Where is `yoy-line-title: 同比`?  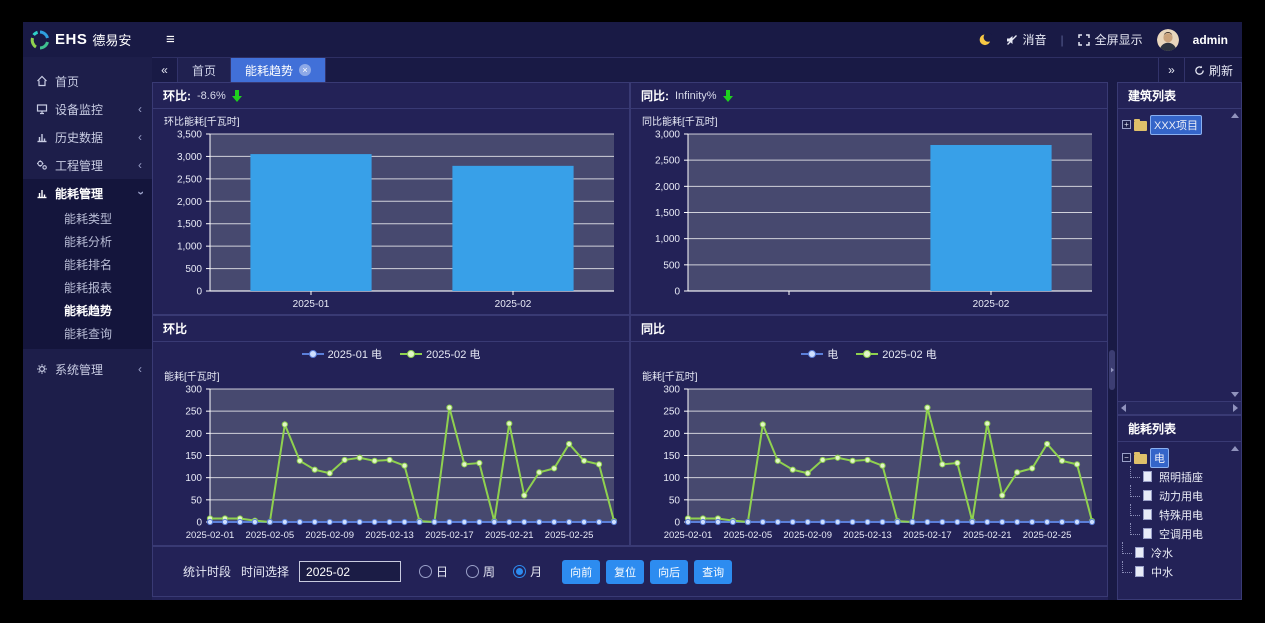
yoy-line-title: 同比 is located at coordinates (653, 329).